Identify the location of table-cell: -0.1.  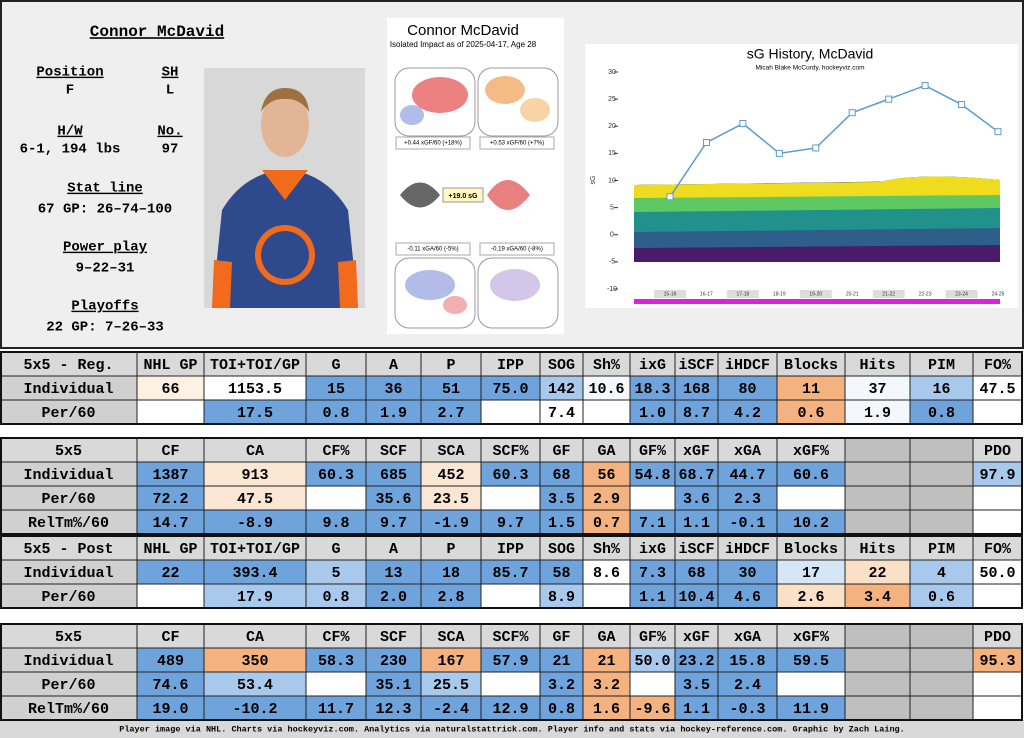
(747, 523).